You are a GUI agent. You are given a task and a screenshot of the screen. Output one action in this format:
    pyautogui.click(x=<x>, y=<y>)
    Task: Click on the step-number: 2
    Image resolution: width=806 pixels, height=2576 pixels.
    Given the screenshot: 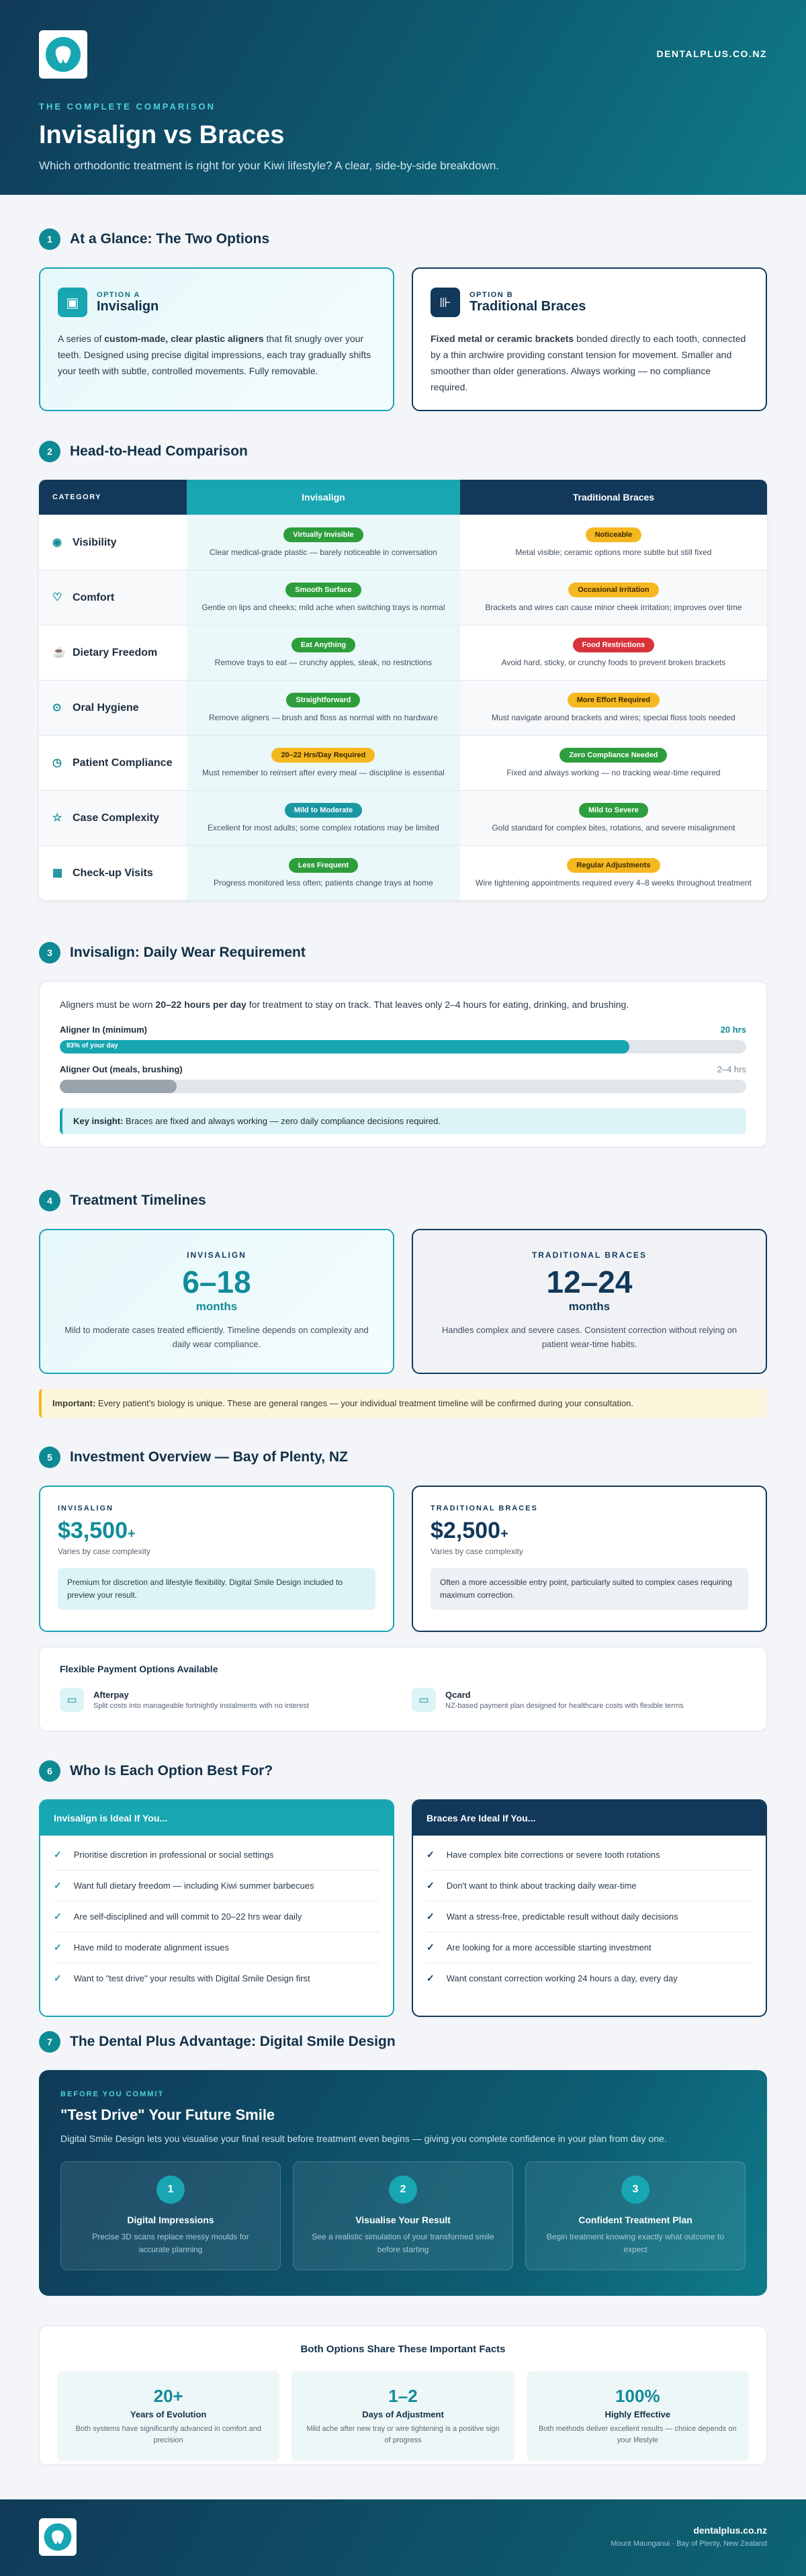 What is the action you would take?
    pyautogui.click(x=403, y=2190)
    